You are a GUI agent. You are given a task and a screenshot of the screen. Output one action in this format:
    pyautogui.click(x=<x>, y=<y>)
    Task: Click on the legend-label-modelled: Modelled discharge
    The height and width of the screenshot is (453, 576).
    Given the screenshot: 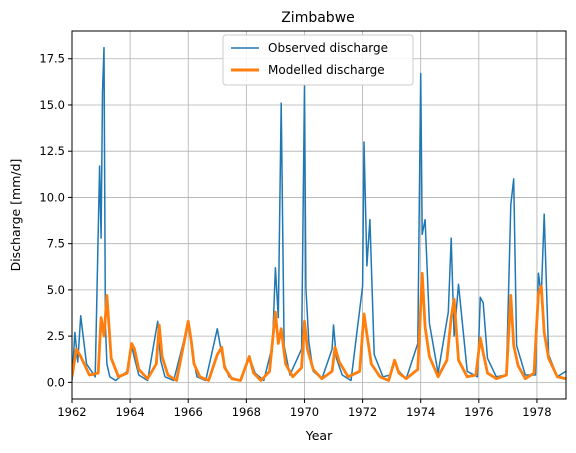 What is the action you would take?
    pyautogui.click(x=326, y=70)
    